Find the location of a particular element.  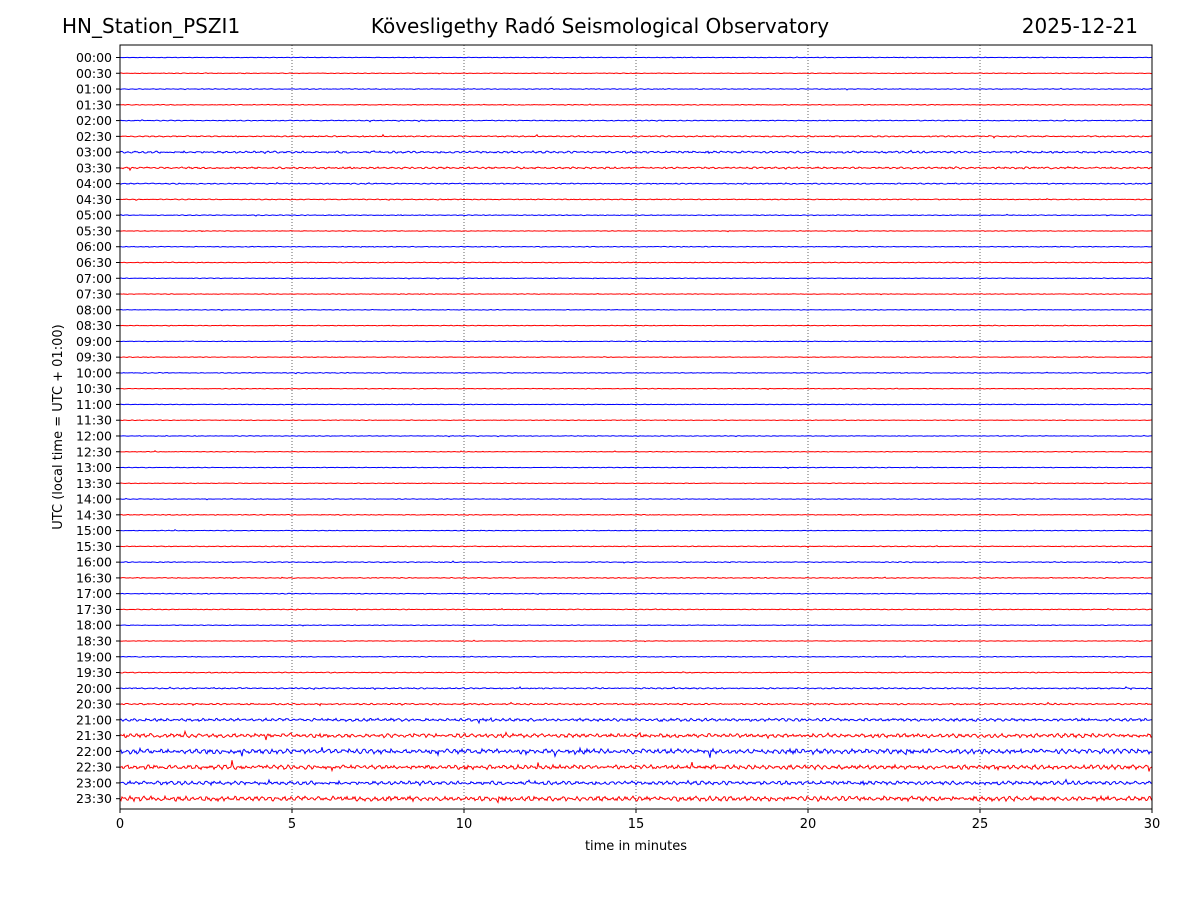

x-tick-labels: 0 5 10 15 20 25 30 is located at coordinates (638, 820).